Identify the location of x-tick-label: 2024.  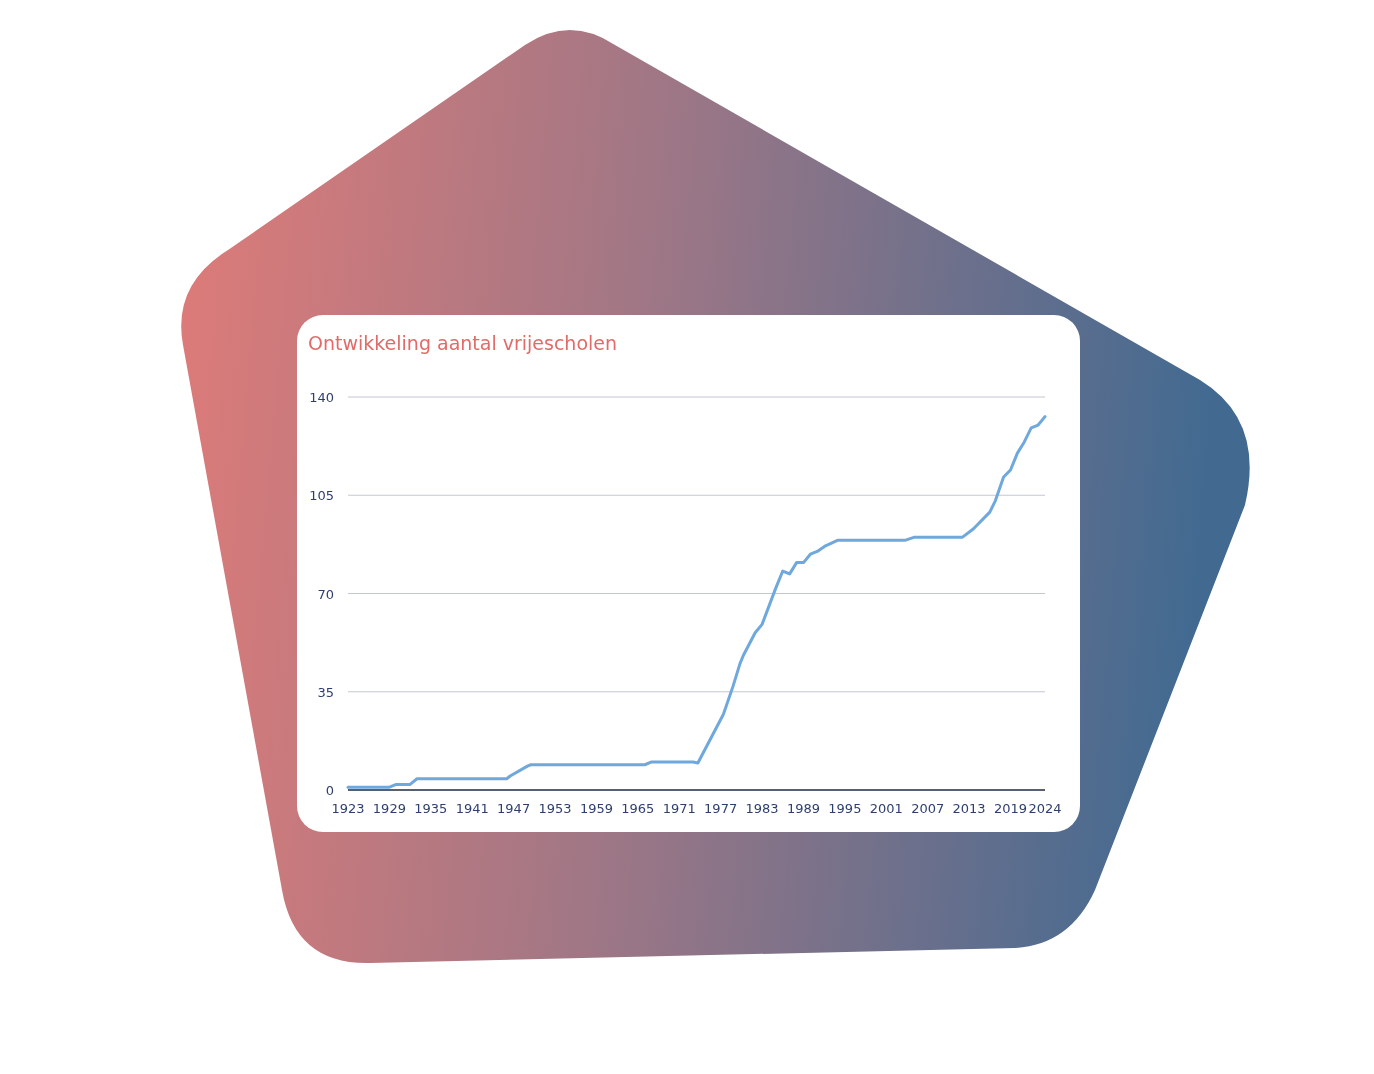
(1045, 808).